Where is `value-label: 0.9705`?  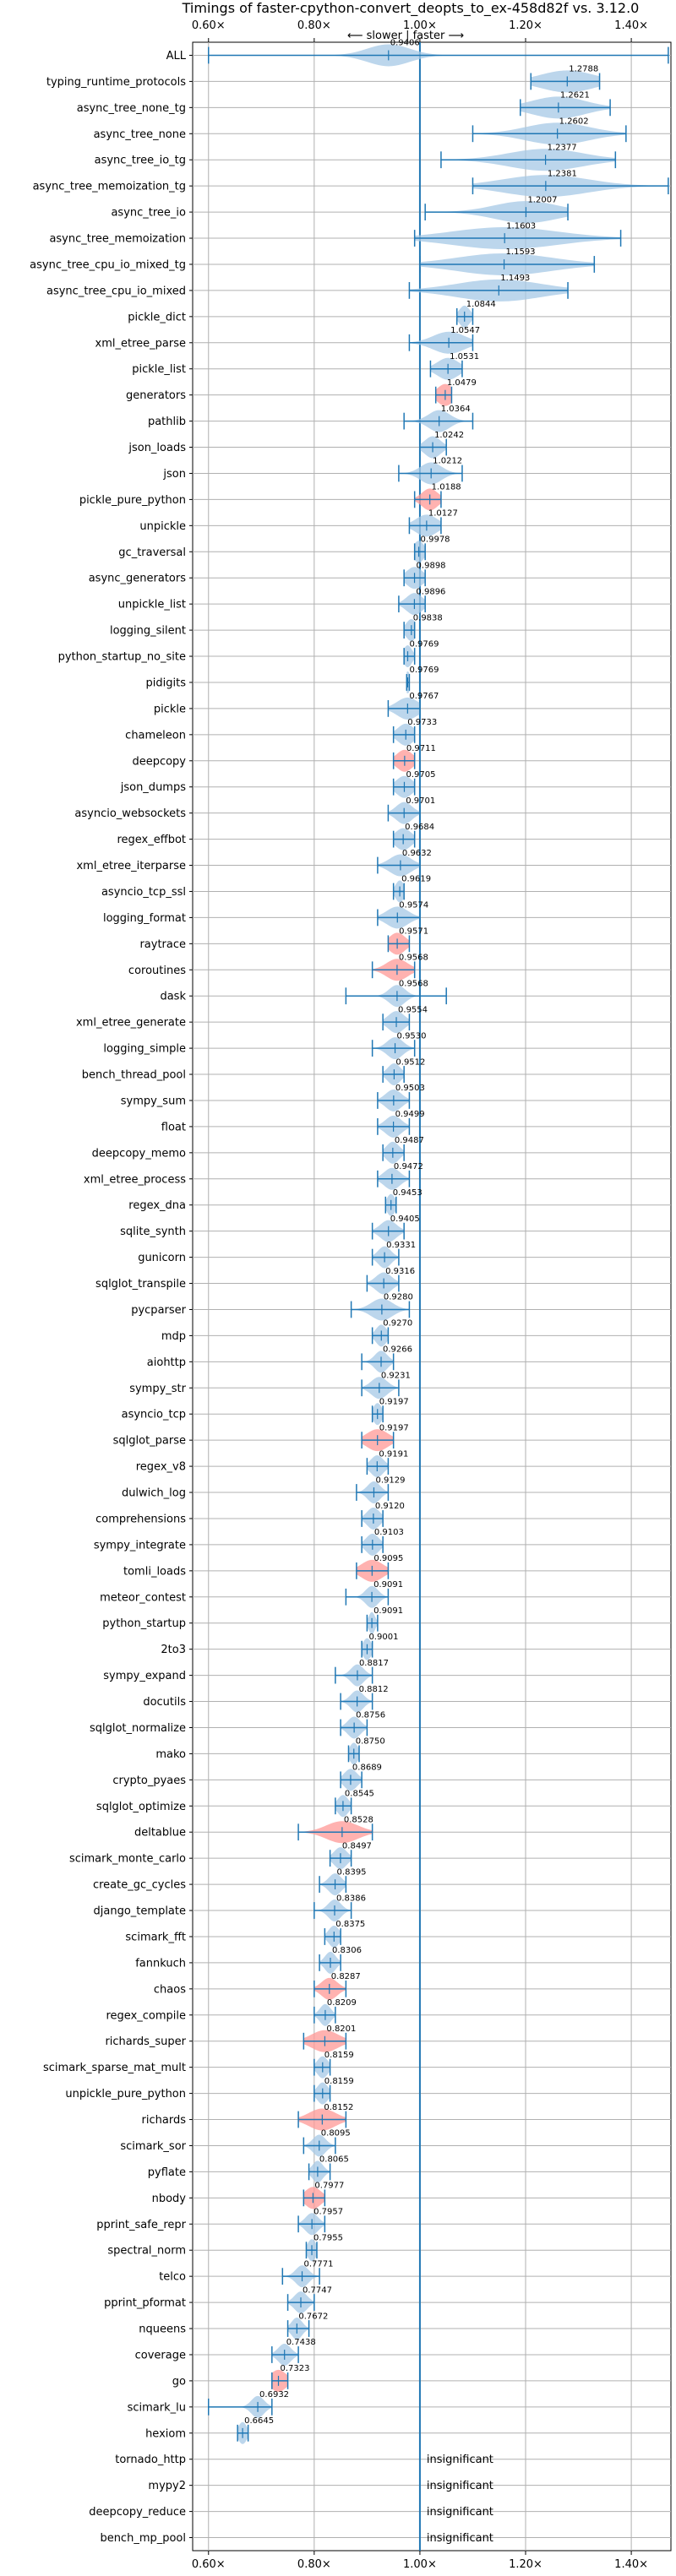 value-label: 0.9705 is located at coordinates (420, 775).